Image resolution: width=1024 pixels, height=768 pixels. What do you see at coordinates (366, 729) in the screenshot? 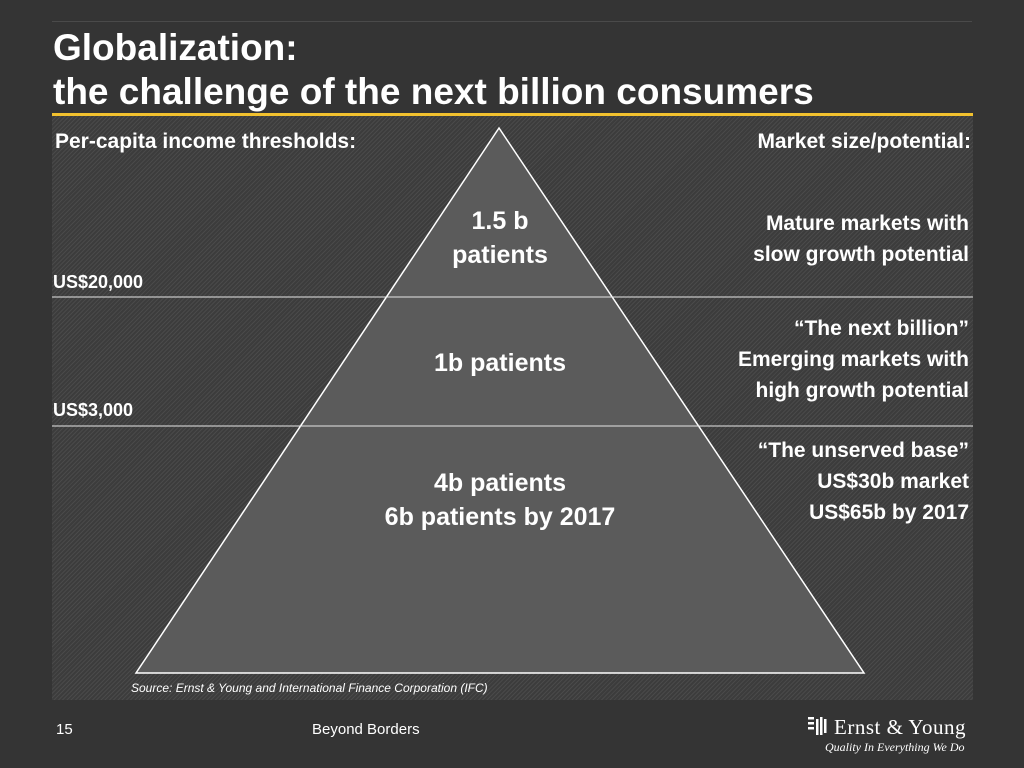
I see `footer-title: Beyond Borders` at bounding box center [366, 729].